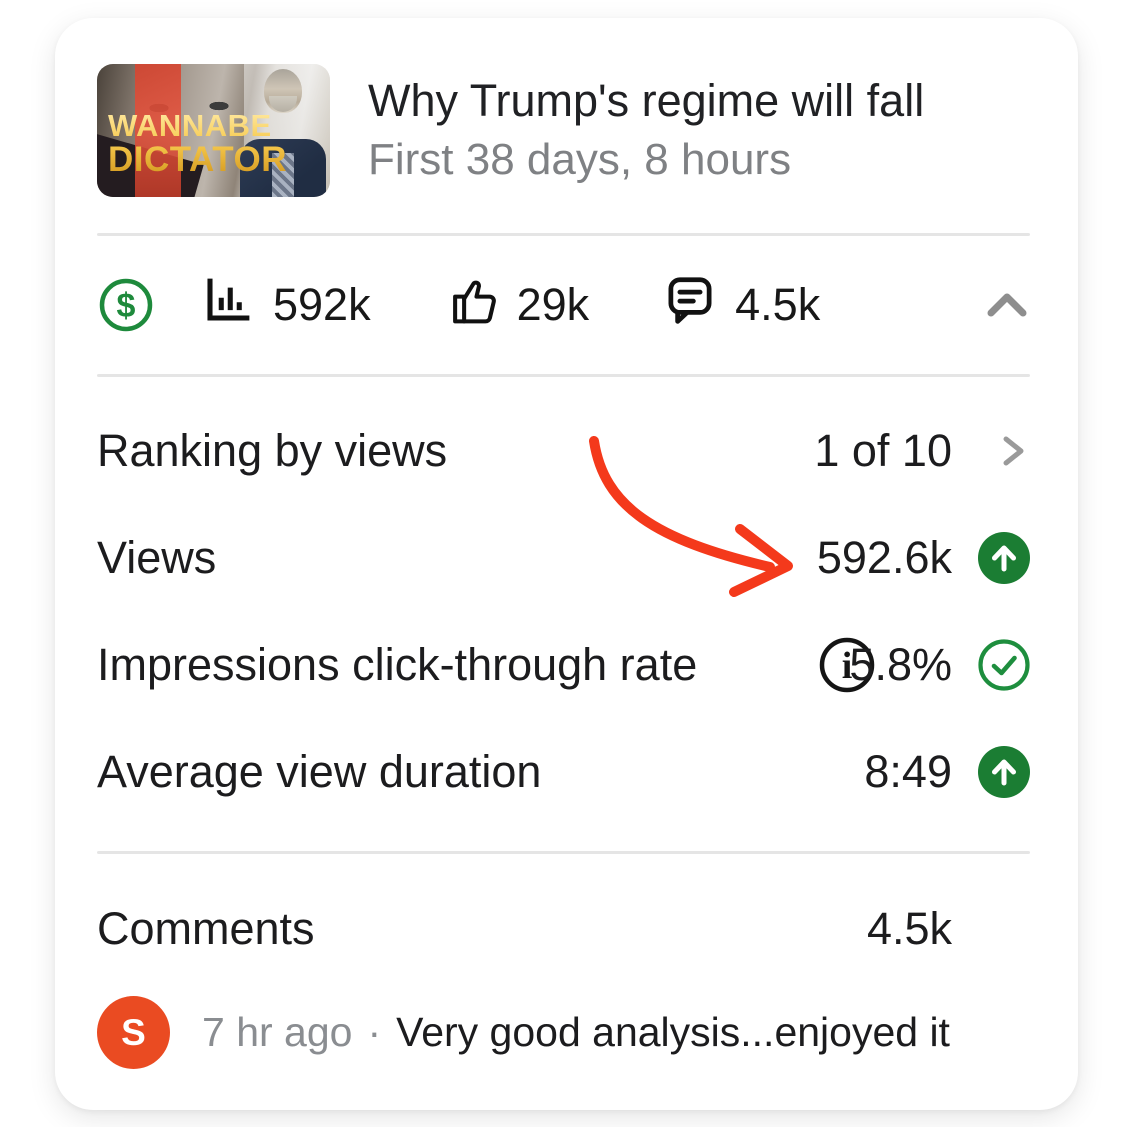 Image resolution: width=1125 pixels, height=1127 pixels. I want to click on comment-text: Very good analysis...enjoyed it, so click(673, 1032).